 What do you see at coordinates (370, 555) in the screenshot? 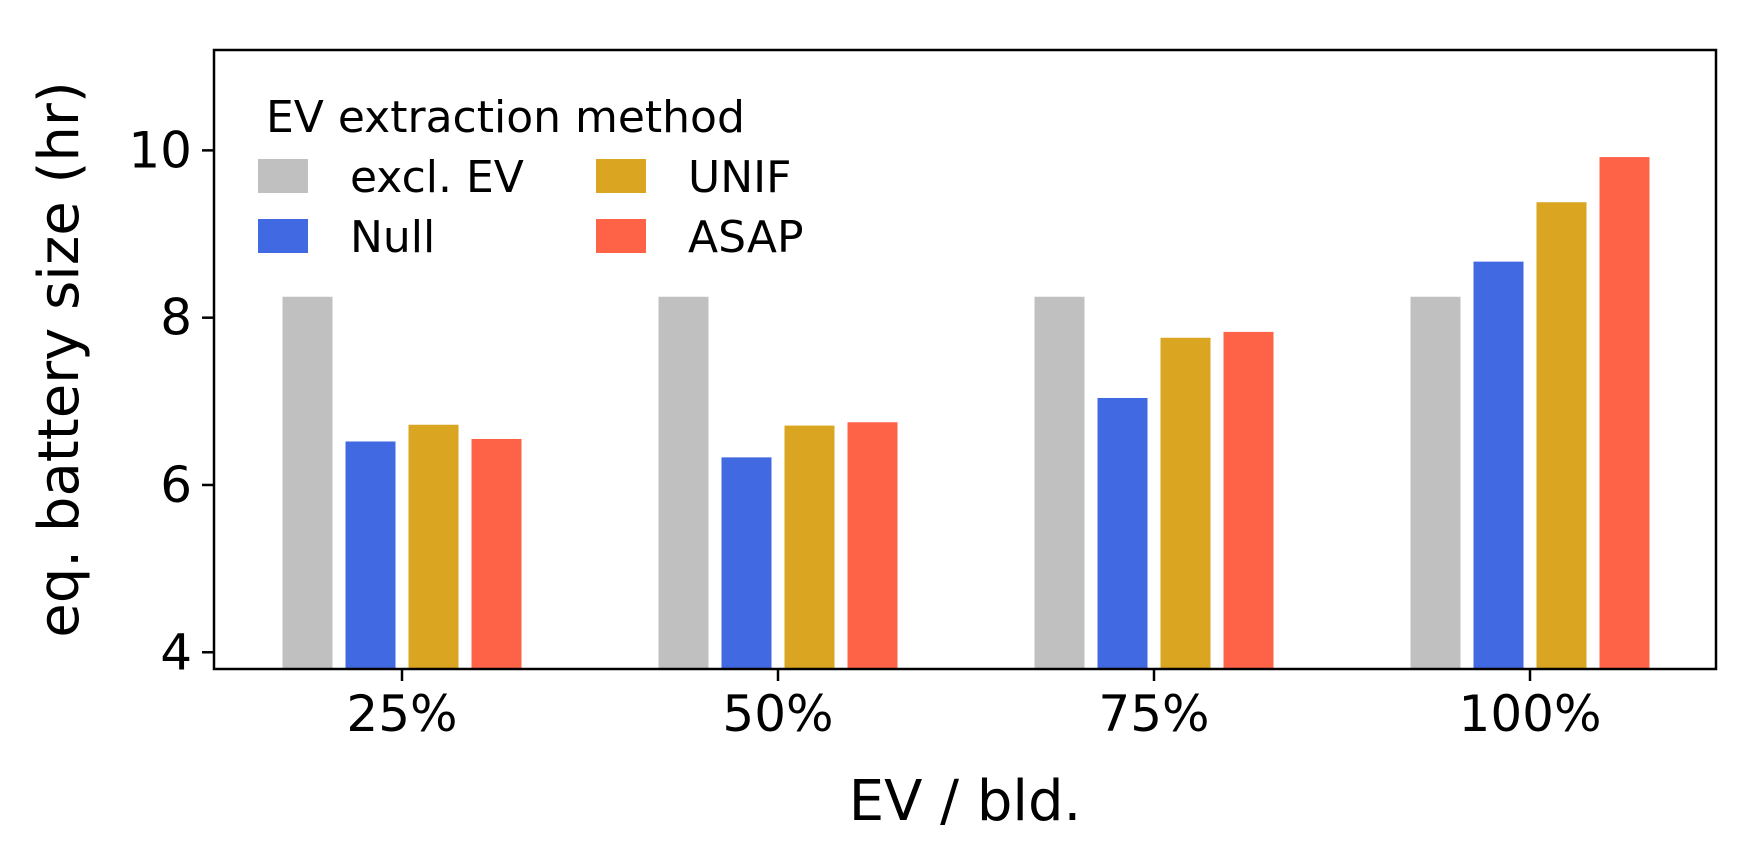
I see `bar-null-25pct` at bounding box center [370, 555].